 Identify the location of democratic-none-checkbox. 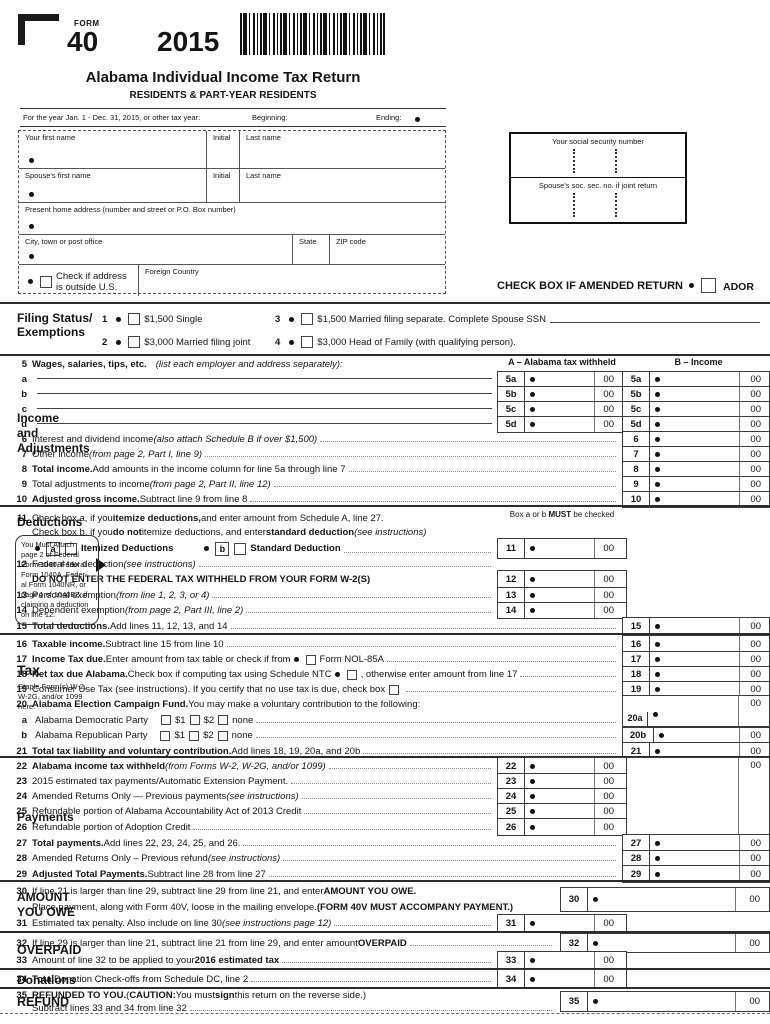
(223, 720).